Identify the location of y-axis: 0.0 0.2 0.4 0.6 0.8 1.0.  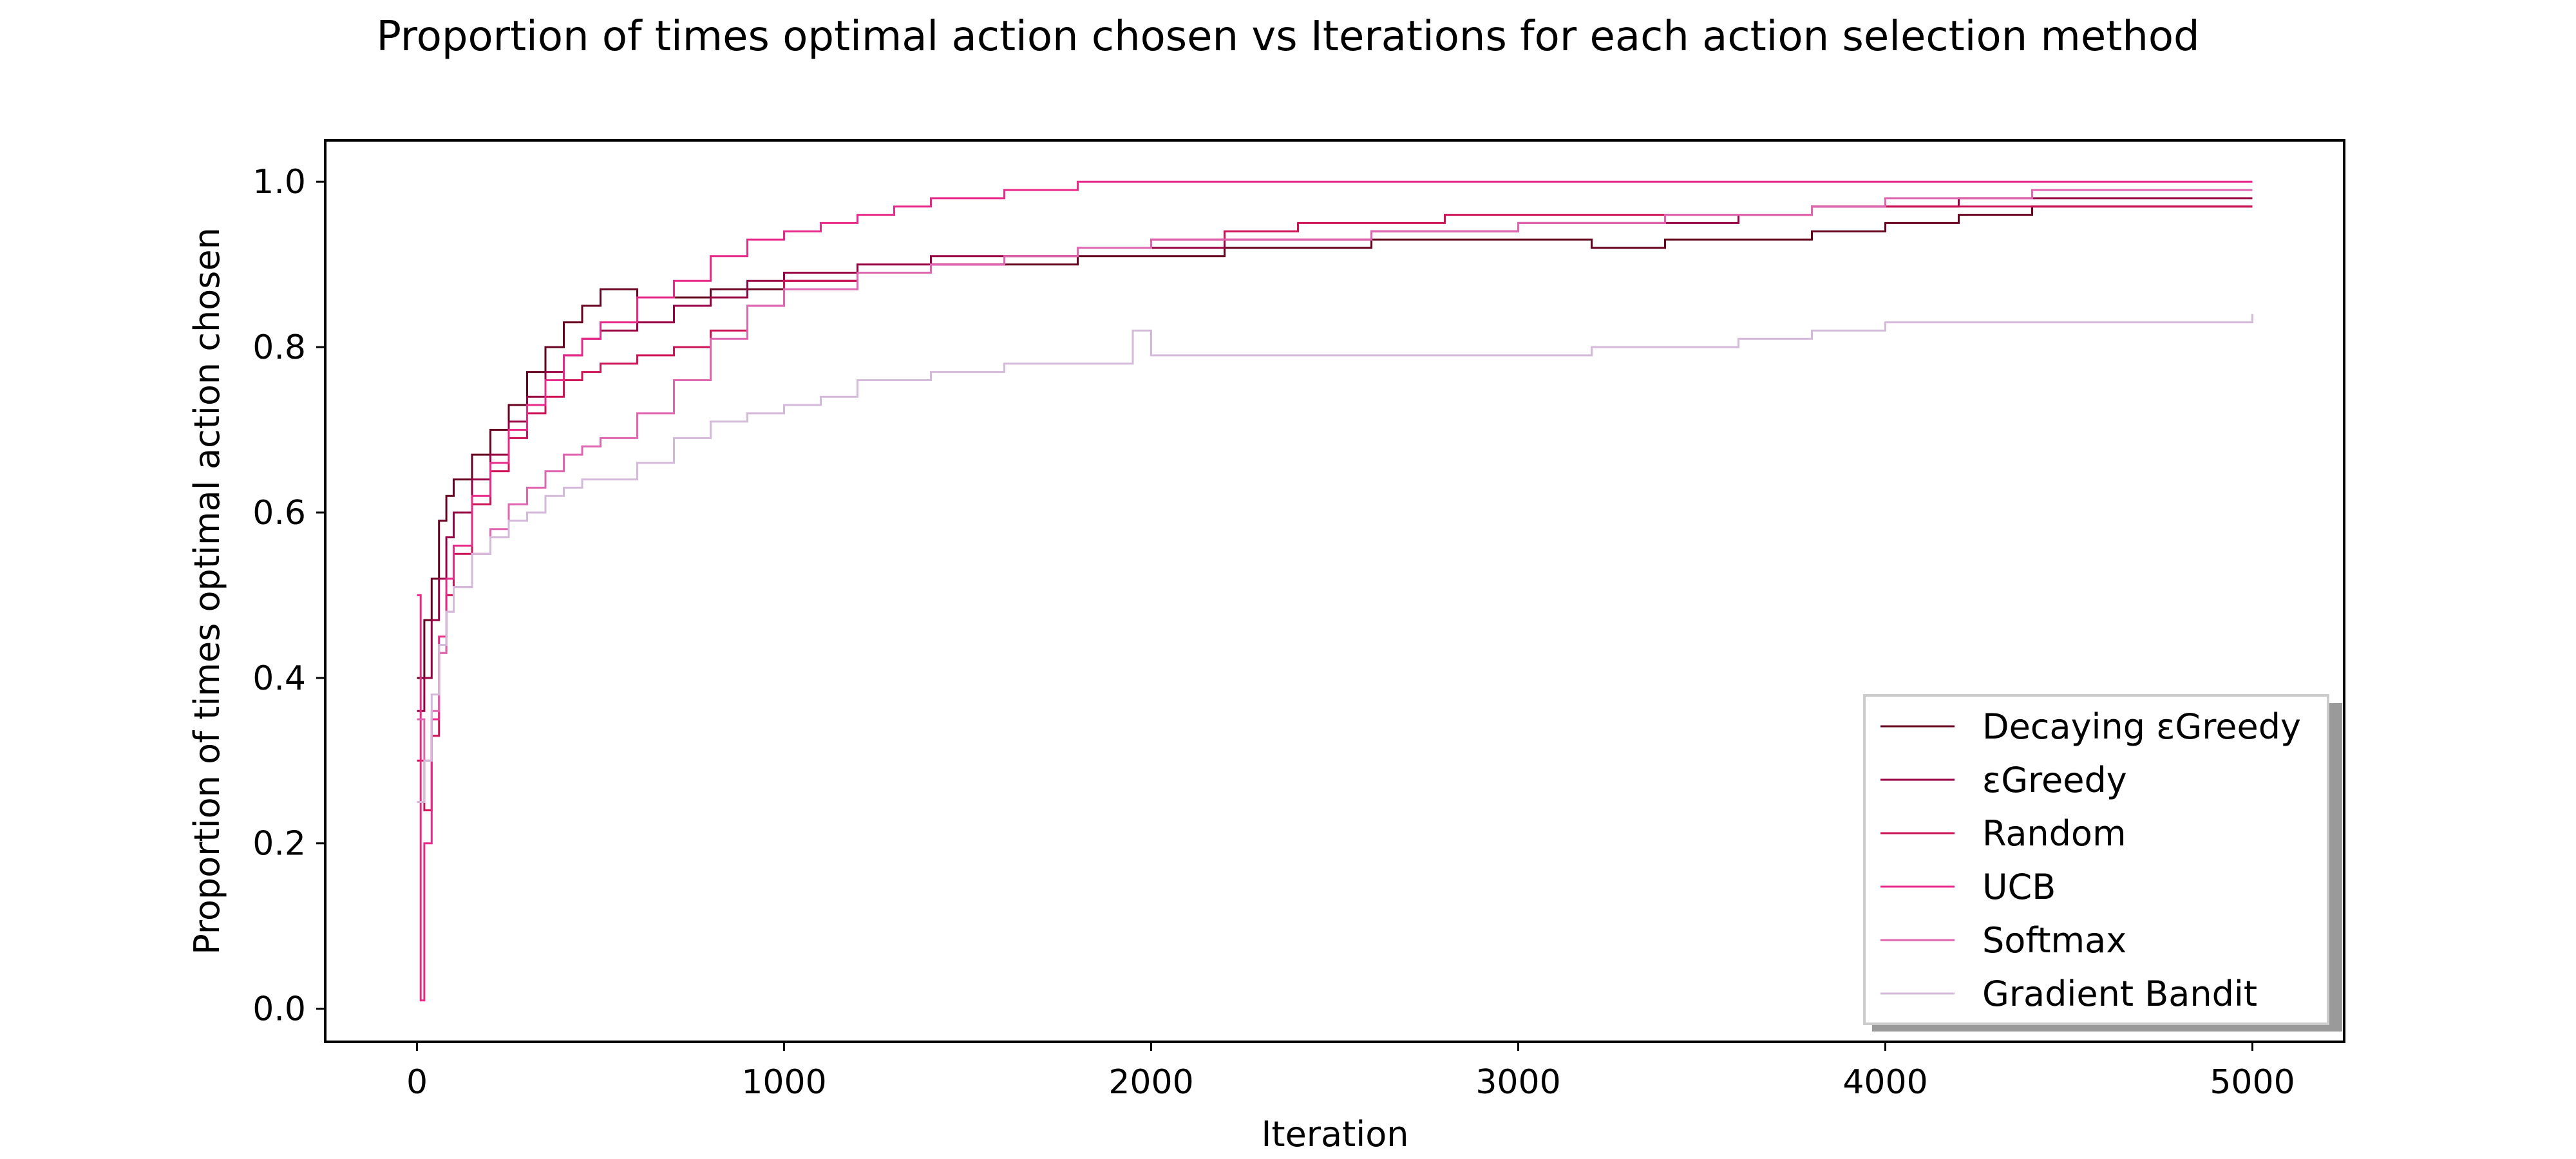
(288, 596).